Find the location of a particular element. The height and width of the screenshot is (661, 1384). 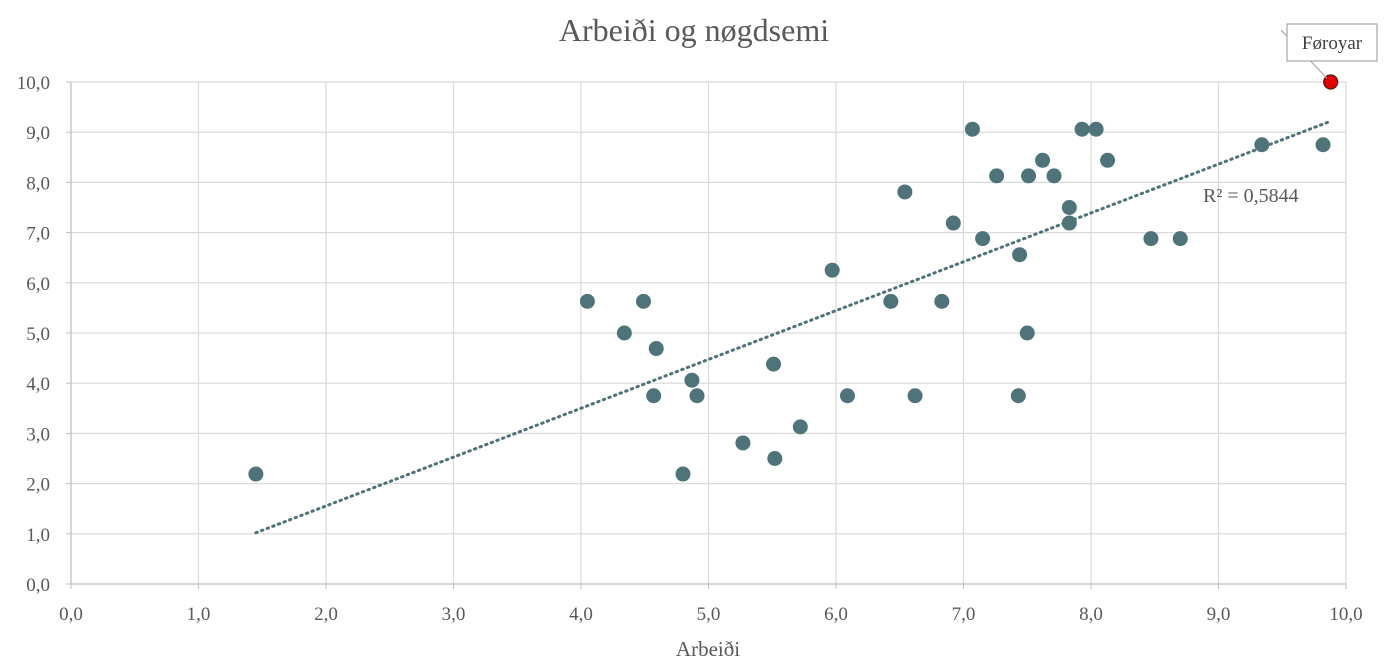

y-tick-label: 9,0 is located at coordinates (38, 133).